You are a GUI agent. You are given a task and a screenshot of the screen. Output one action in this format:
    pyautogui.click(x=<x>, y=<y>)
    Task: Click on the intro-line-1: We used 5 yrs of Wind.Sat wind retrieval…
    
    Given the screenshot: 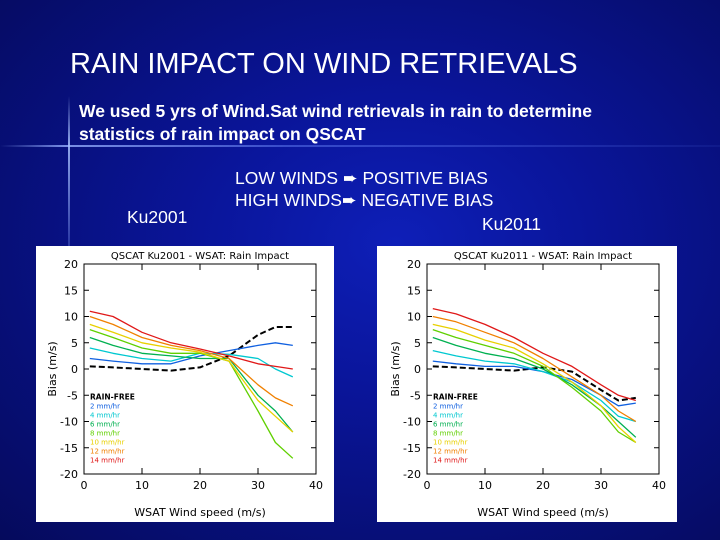 What is the action you would take?
    pyautogui.click(x=335, y=111)
    